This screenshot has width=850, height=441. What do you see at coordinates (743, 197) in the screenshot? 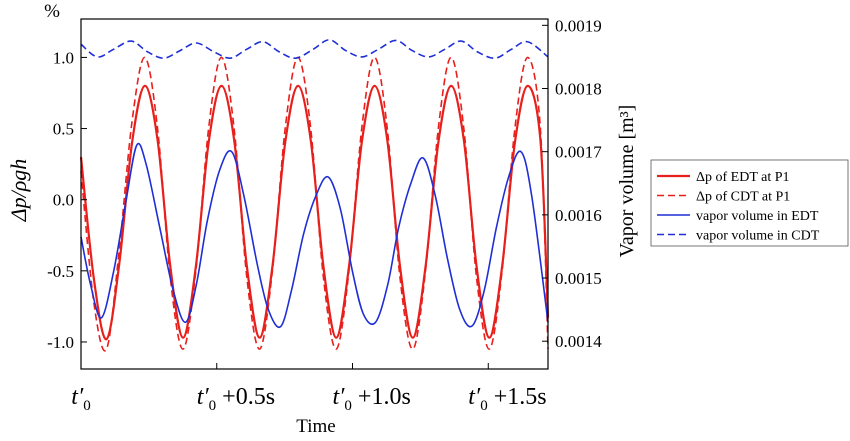
I see `legend-label: Δp of CDT at P1` at bounding box center [743, 197].